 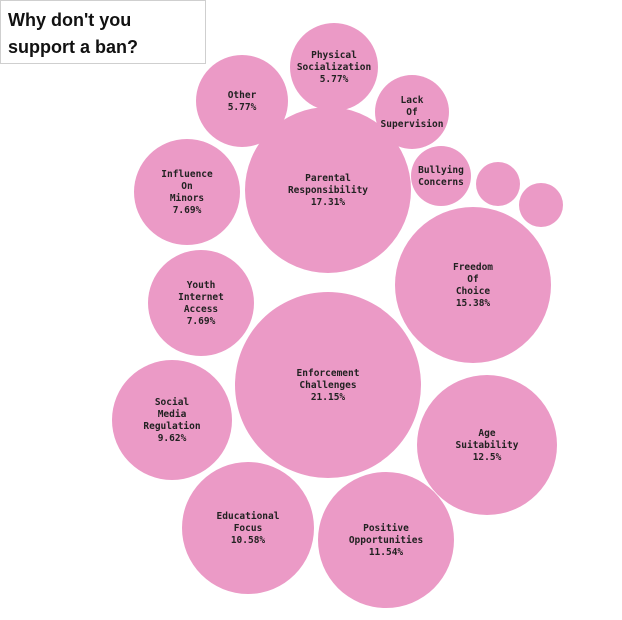 What do you see at coordinates (386, 528) in the screenshot?
I see `bubble-label: Positive` at bounding box center [386, 528].